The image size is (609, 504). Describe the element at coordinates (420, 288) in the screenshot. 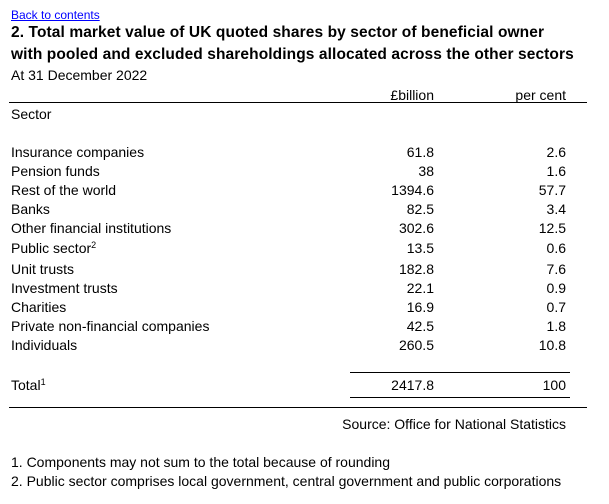

I see `table-row-billion-value: 22.1` at that location.